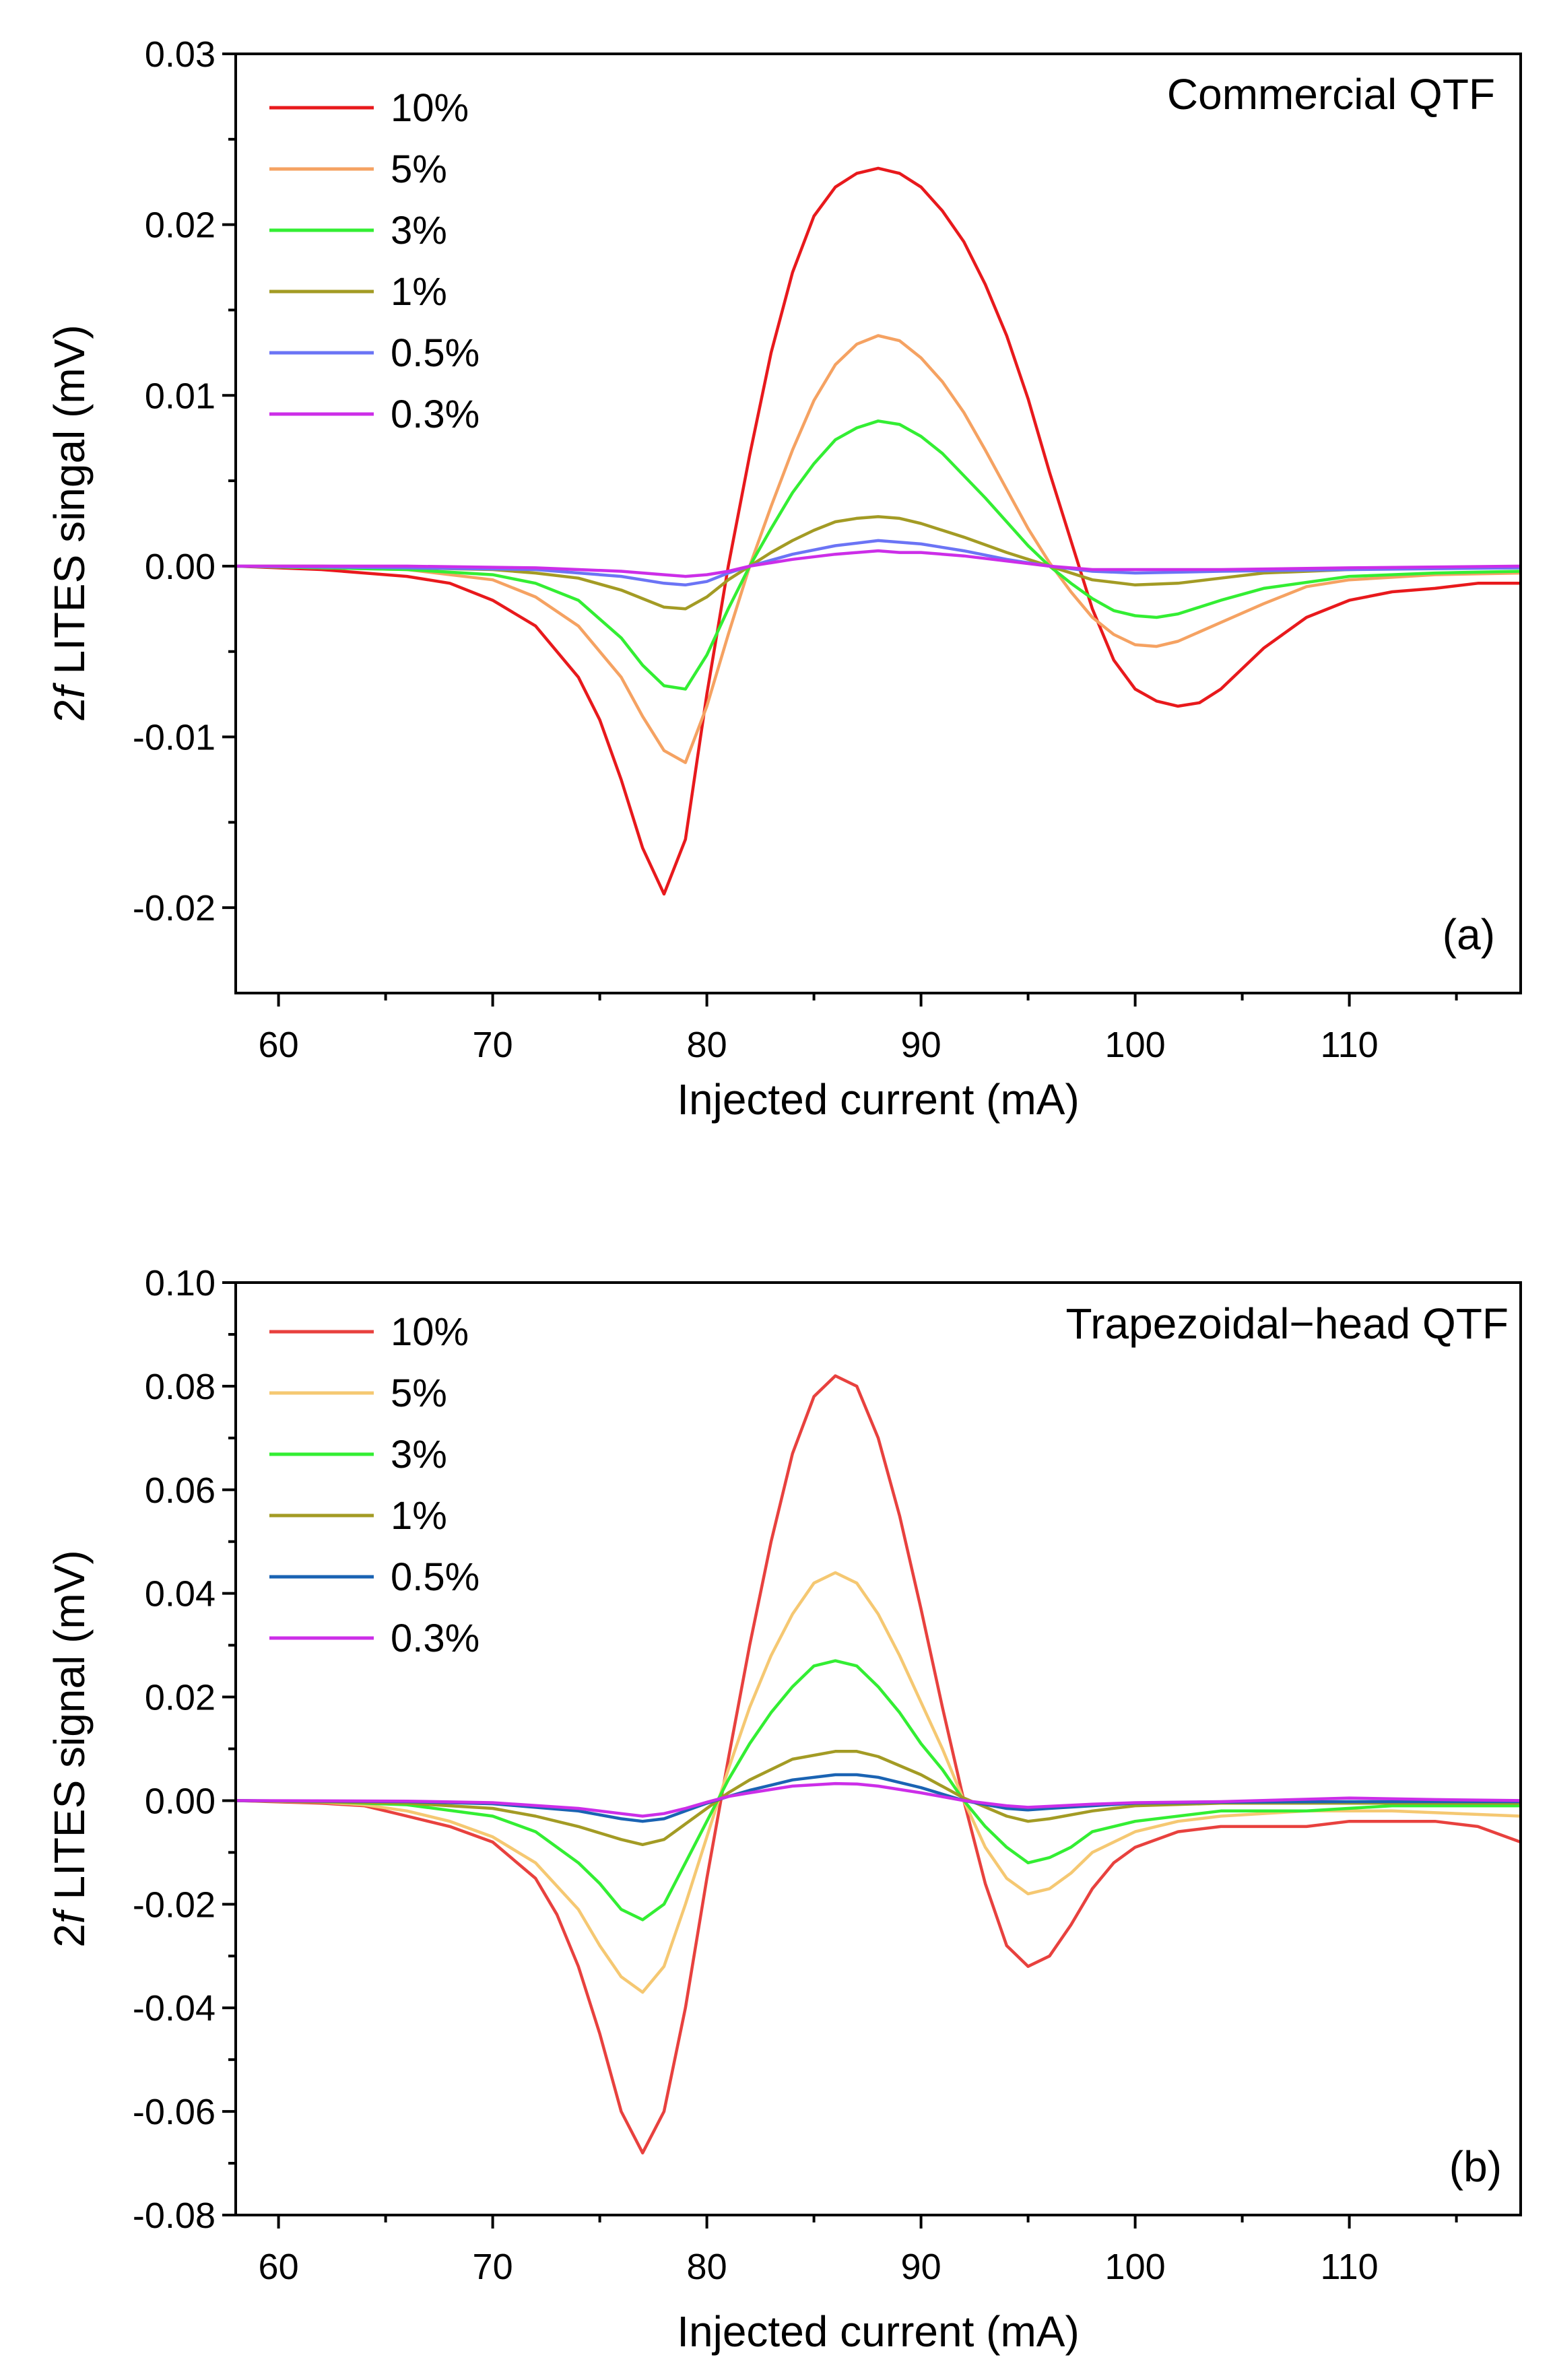 This screenshot has width=1555, height=2380. I want to click on y-tick-label: 0.08, so click(180, 1387).